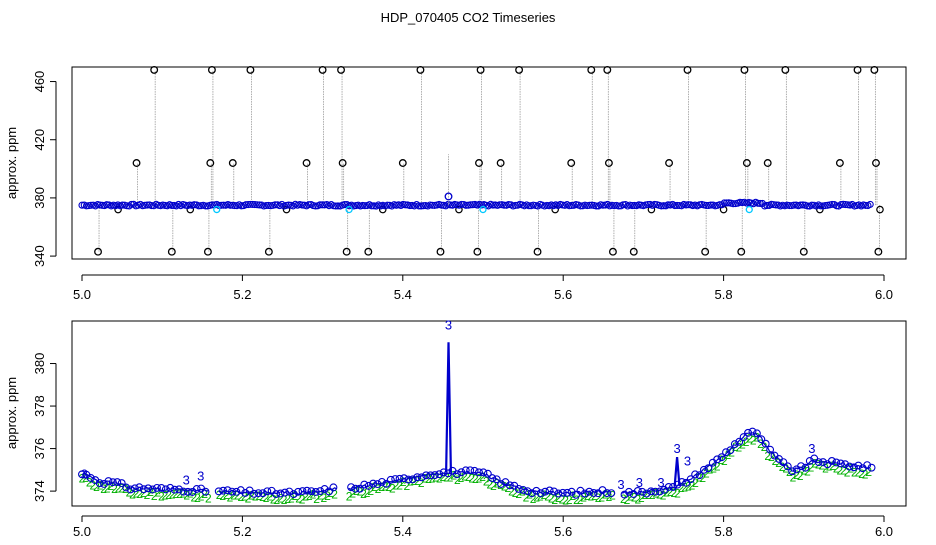 The height and width of the screenshot is (545, 936). Describe the element at coordinates (39, 256) in the screenshot. I see `top-y-tick-label: 340` at that location.